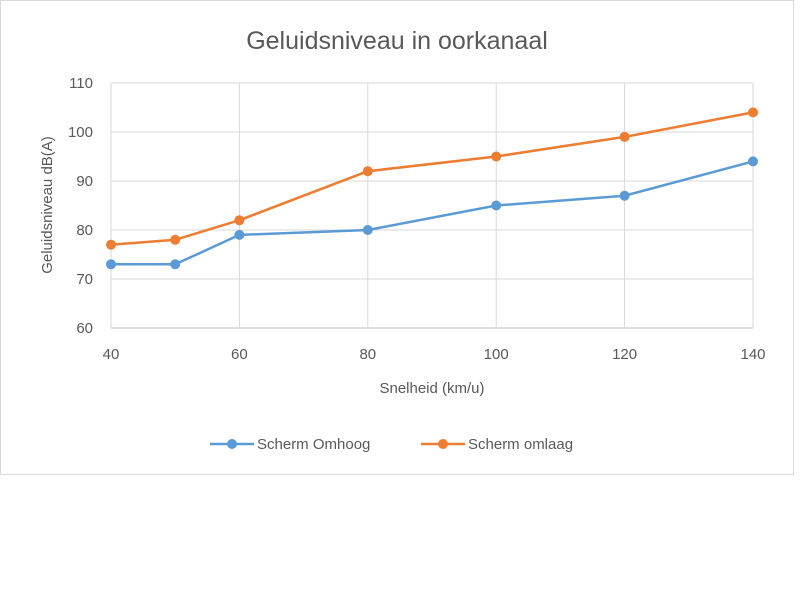 The height and width of the screenshot is (600, 800). Describe the element at coordinates (752, 354) in the screenshot. I see `x-tick-label: 140` at that location.